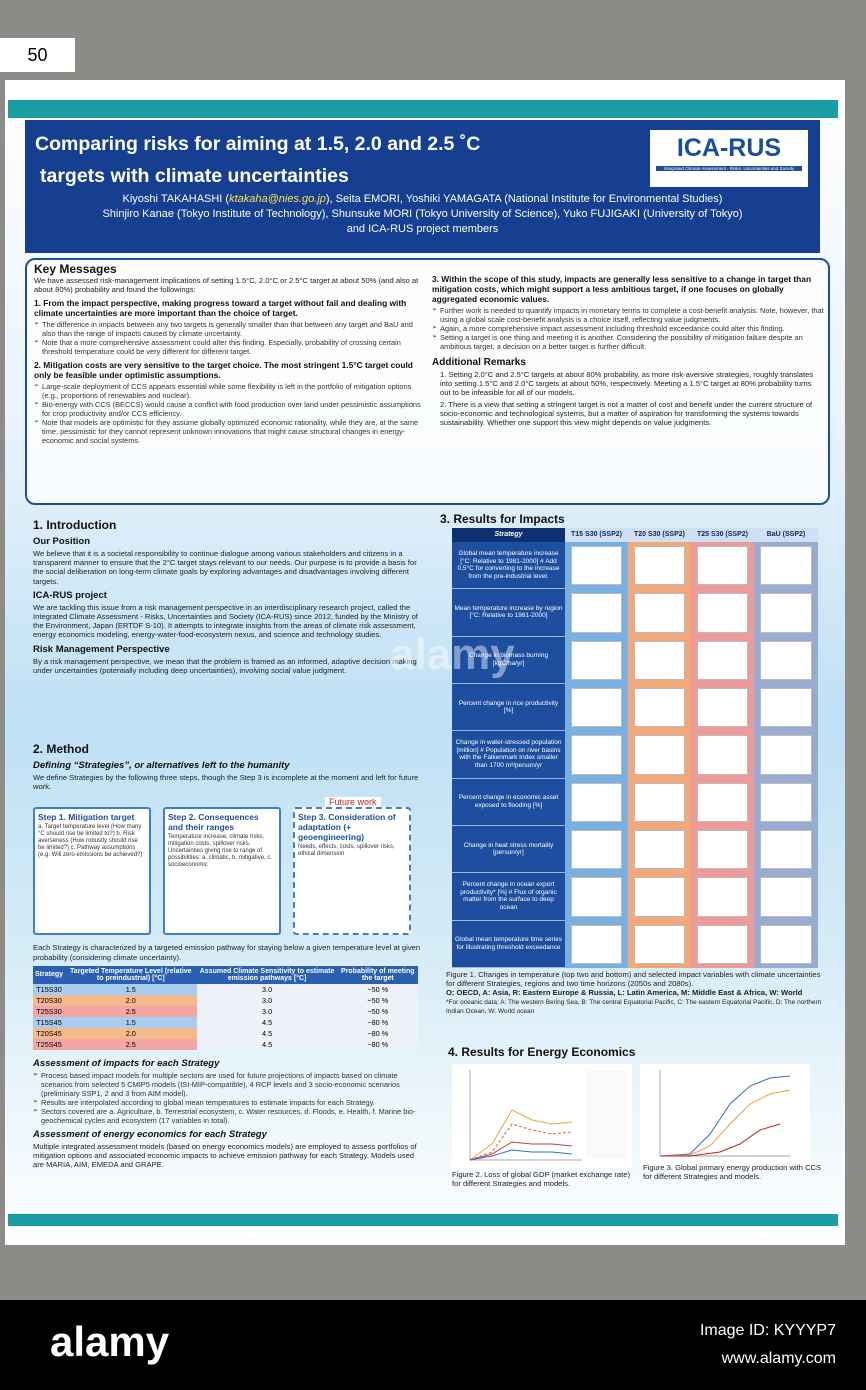  Describe the element at coordinates (86, 817) in the screenshot. I see `step-title: Step 1. Mitigation target` at that location.